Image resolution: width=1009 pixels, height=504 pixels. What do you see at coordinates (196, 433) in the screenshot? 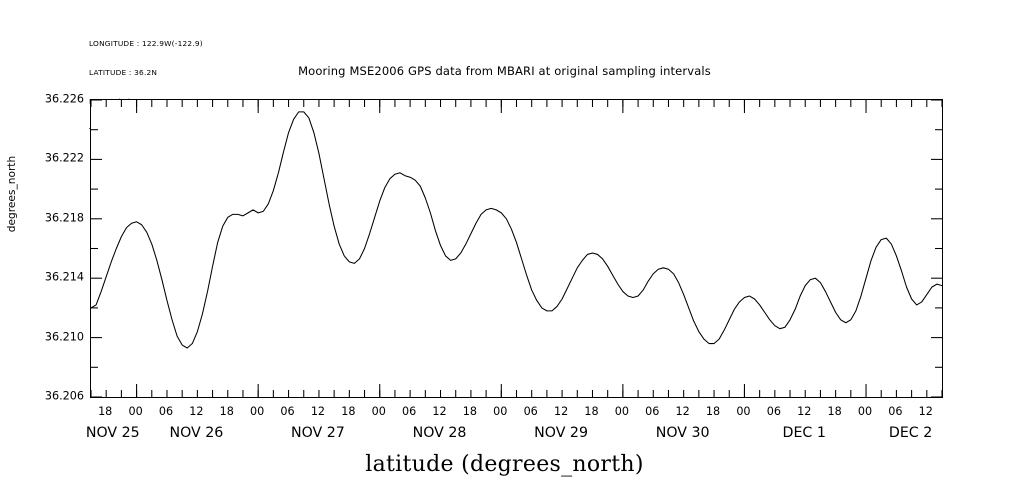
I see `x-tick-day-label: NOV 26` at bounding box center [196, 433].